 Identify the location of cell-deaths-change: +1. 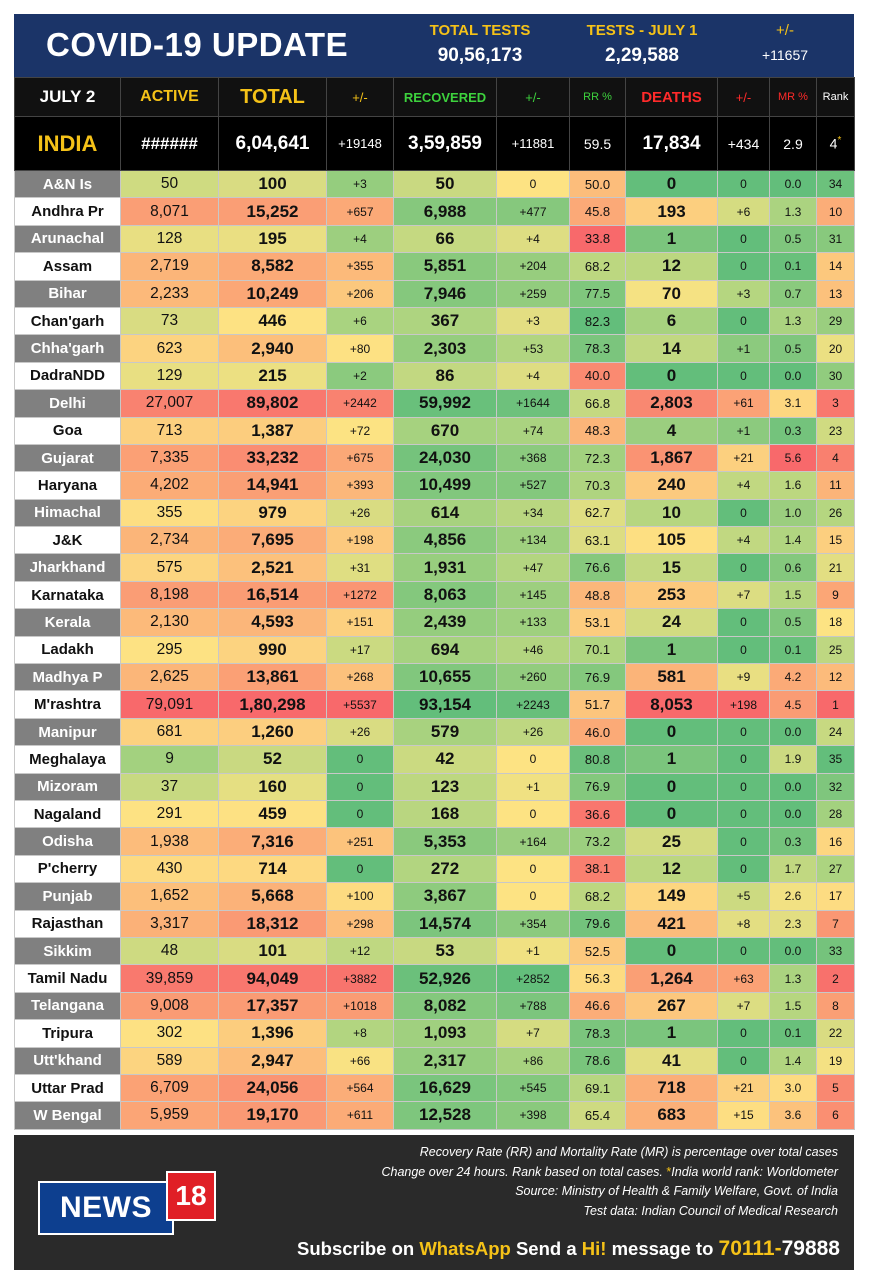
(743, 348).